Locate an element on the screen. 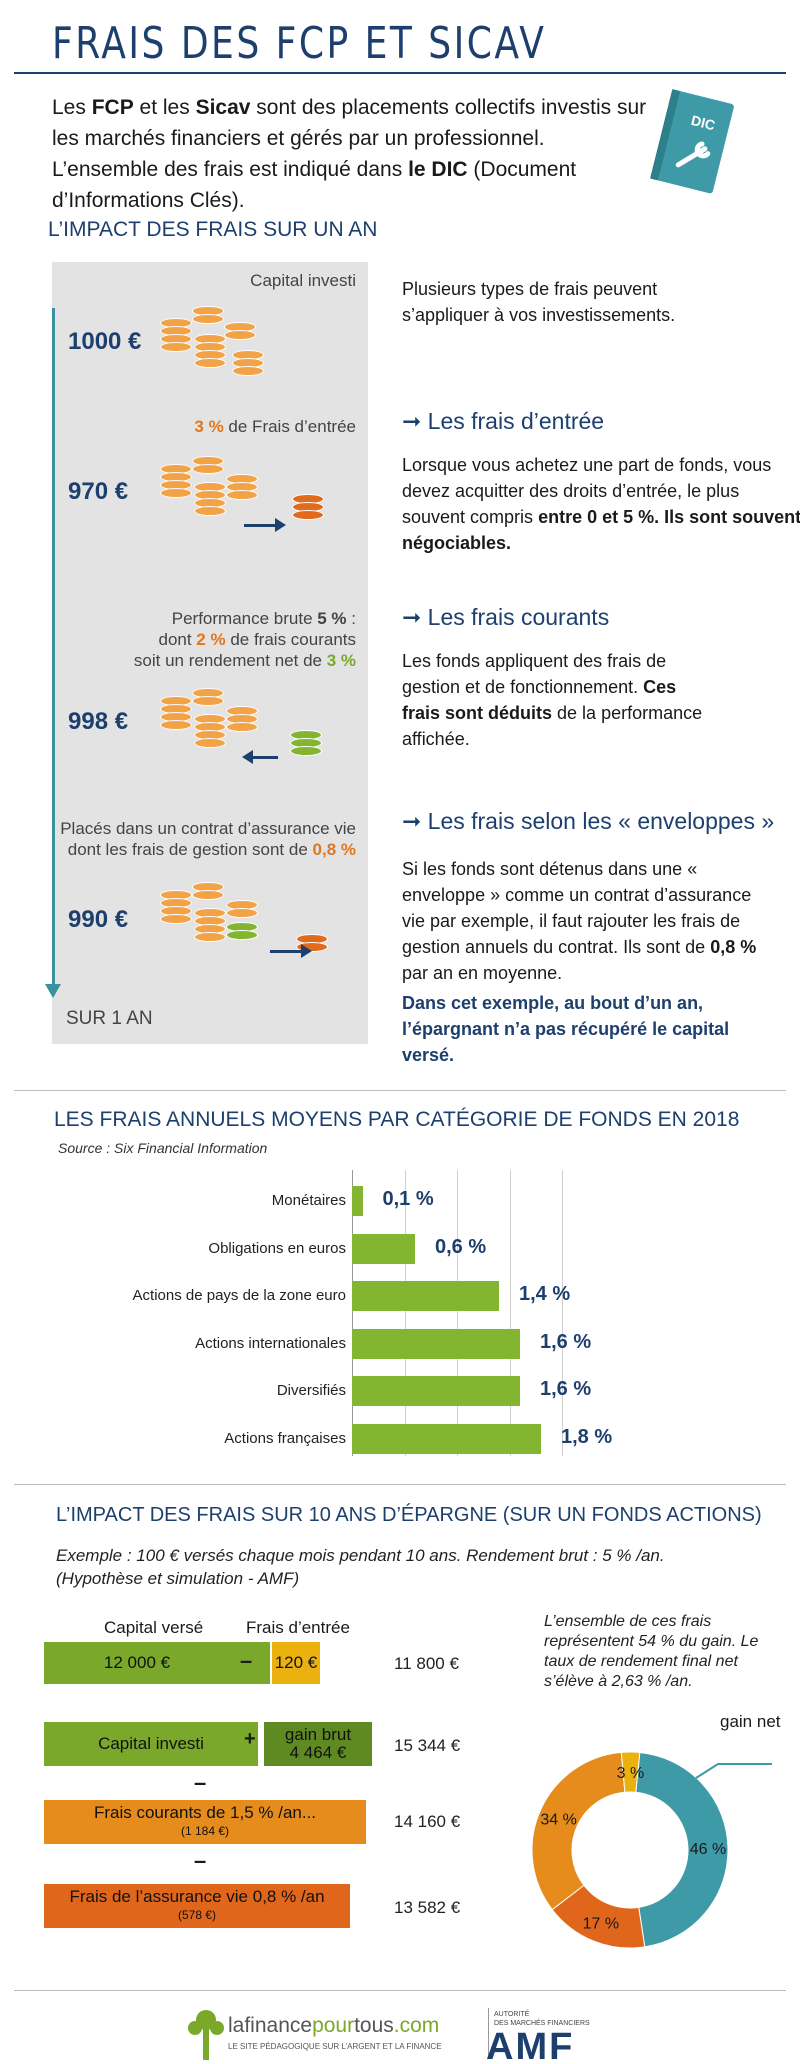 This screenshot has height=2064, width=800. amf-logo: AMF is located at coordinates (530, 2045).